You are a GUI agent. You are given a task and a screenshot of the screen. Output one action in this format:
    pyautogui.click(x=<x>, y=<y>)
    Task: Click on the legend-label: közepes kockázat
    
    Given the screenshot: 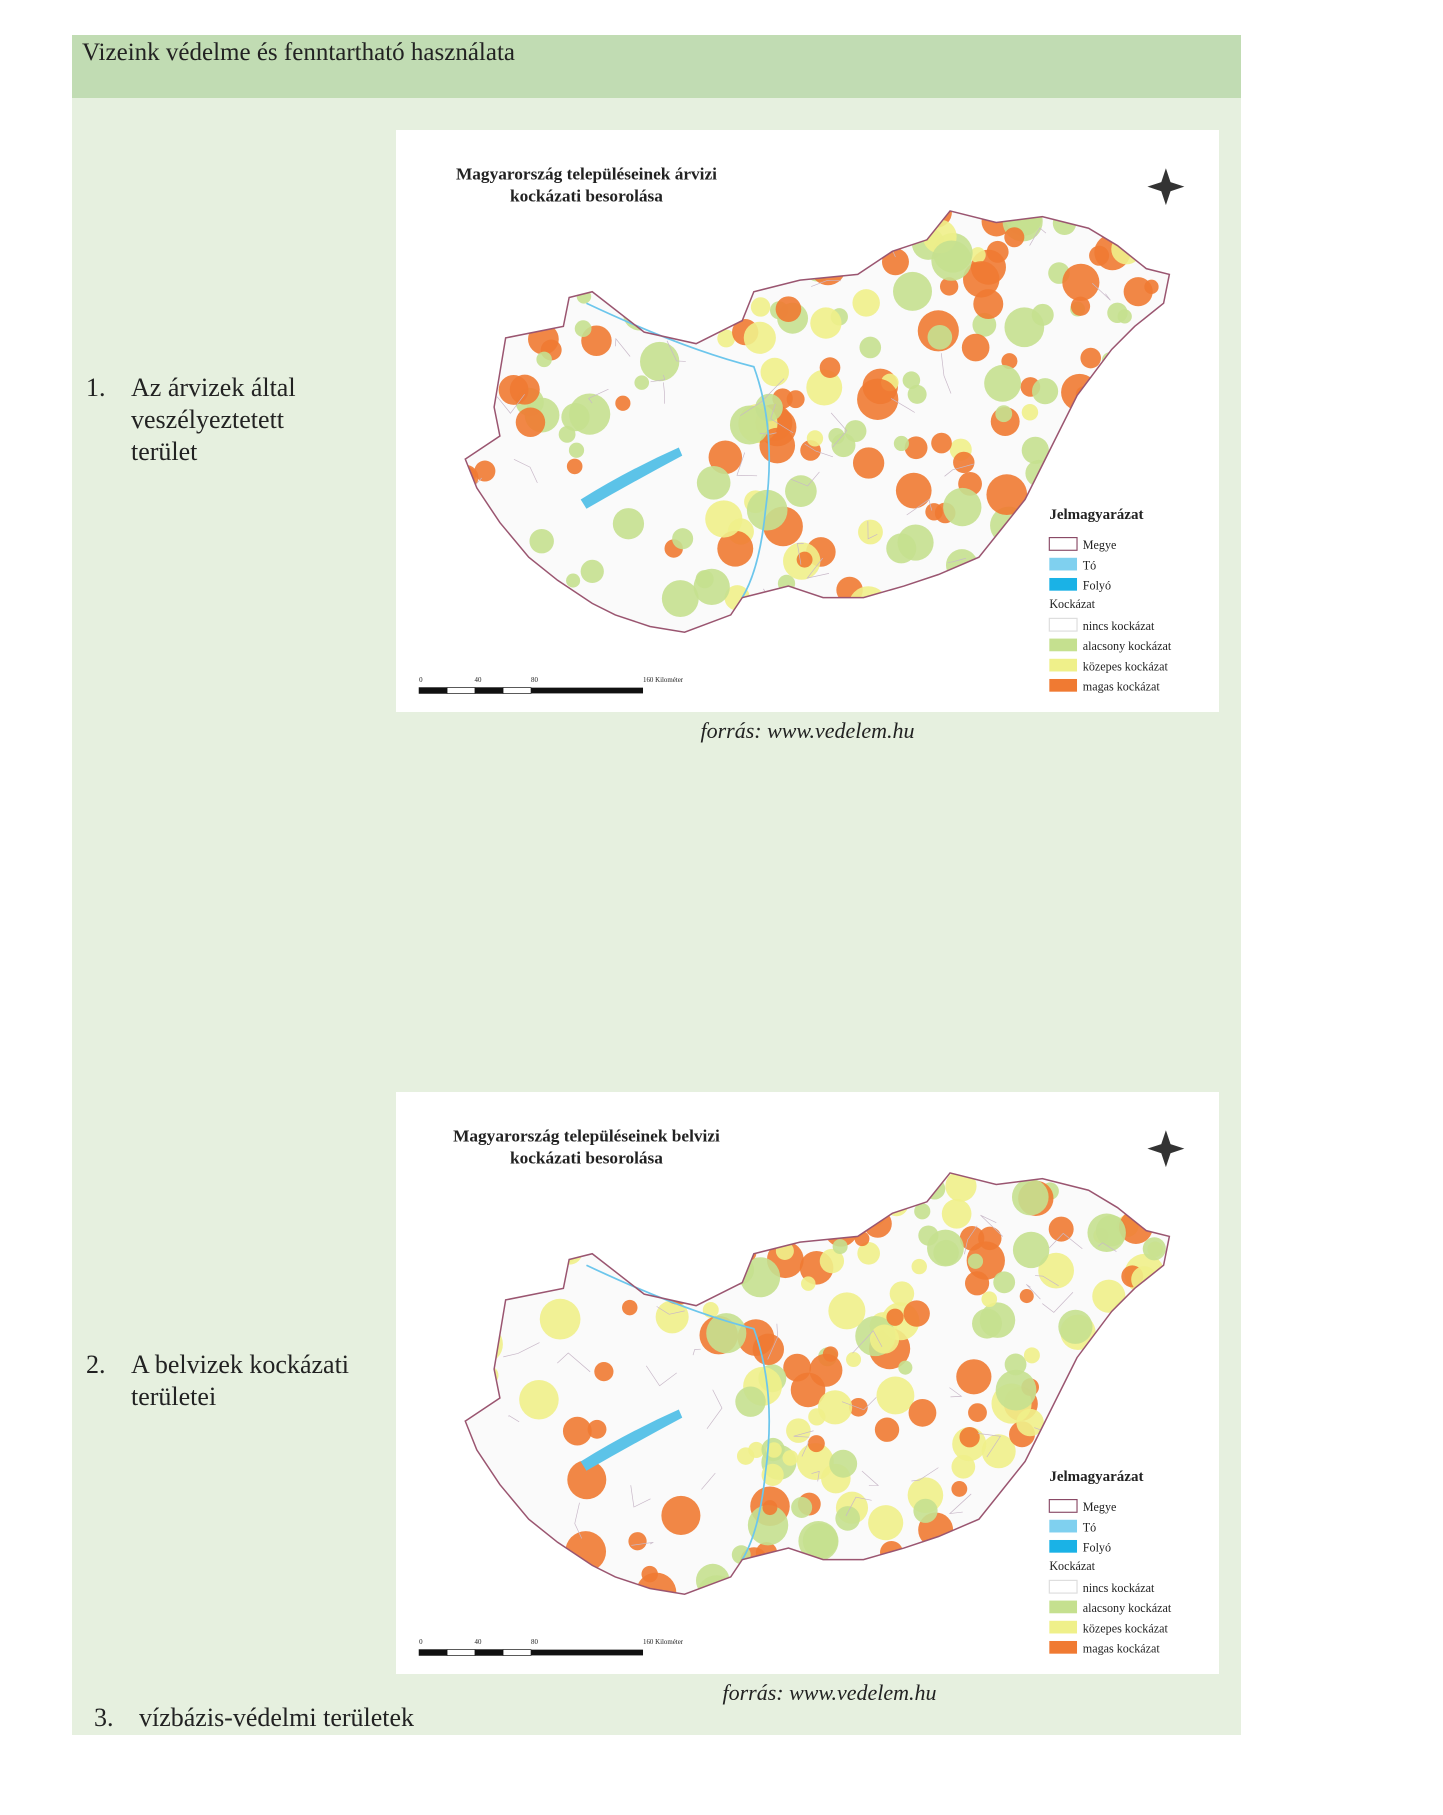 What is the action you would take?
    pyautogui.click(x=1126, y=1628)
    